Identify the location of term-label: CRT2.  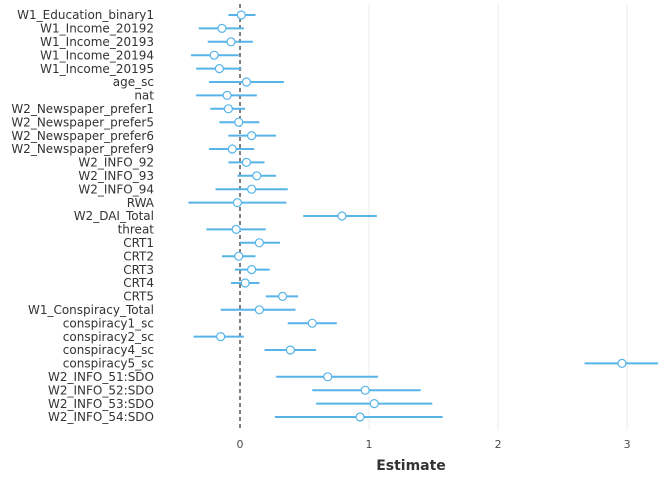
(138, 256).